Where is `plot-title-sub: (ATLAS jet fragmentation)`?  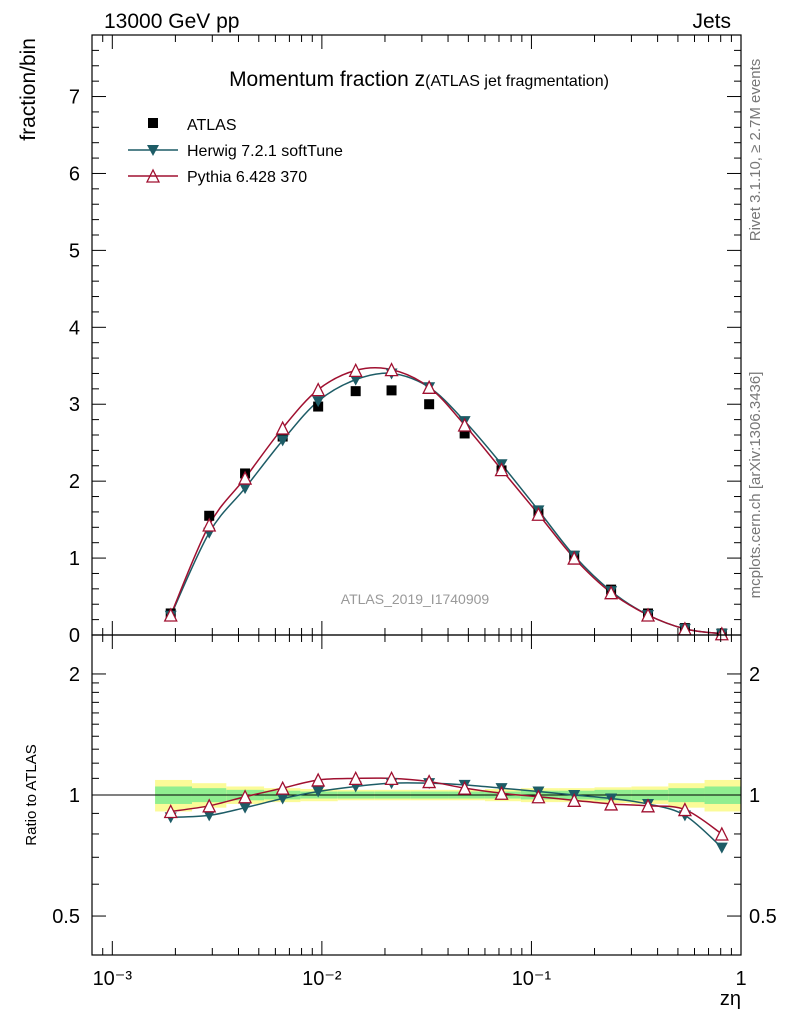 plot-title-sub: (ATLAS jet fragmentation) is located at coordinates (517, 81).